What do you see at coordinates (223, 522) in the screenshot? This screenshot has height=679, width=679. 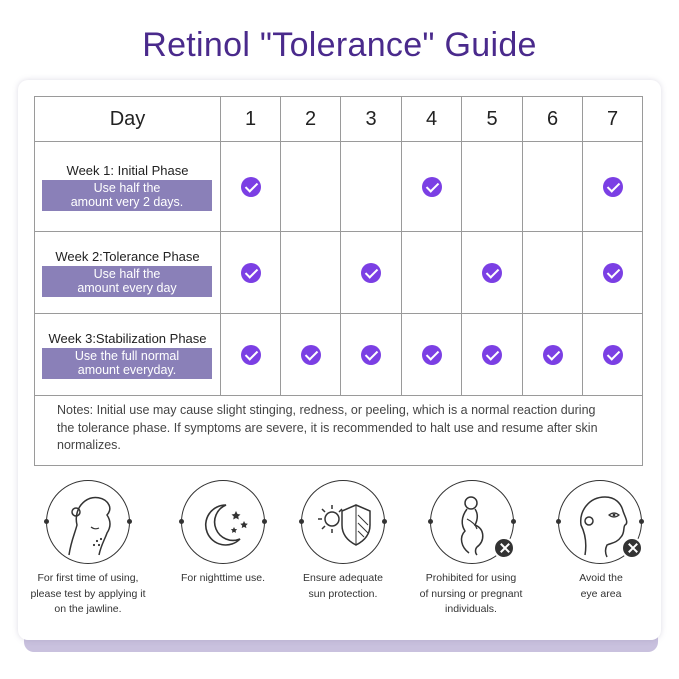 I see `nighttime-icon` at bounding box center [223, 522].